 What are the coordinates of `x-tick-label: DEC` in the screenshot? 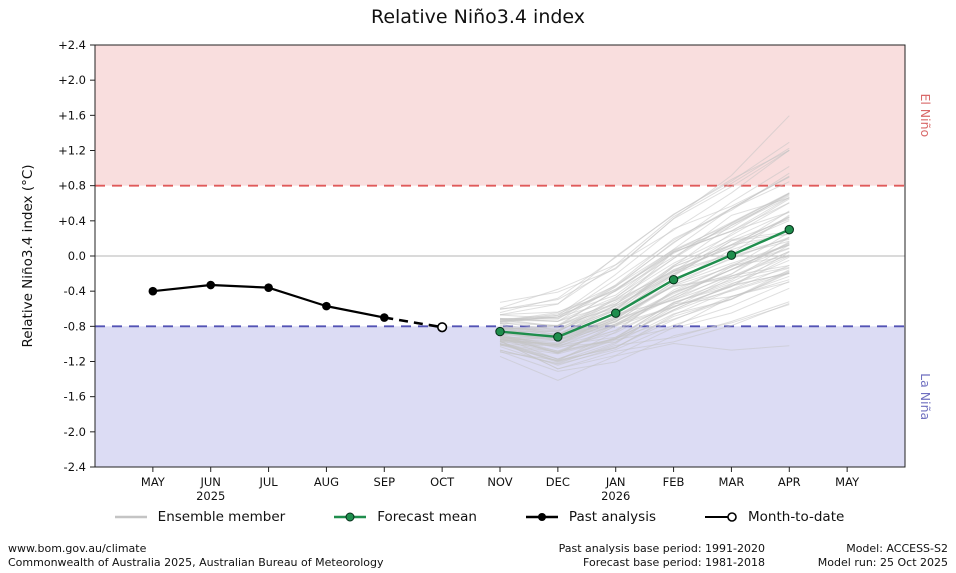 It's located at (558, 482).